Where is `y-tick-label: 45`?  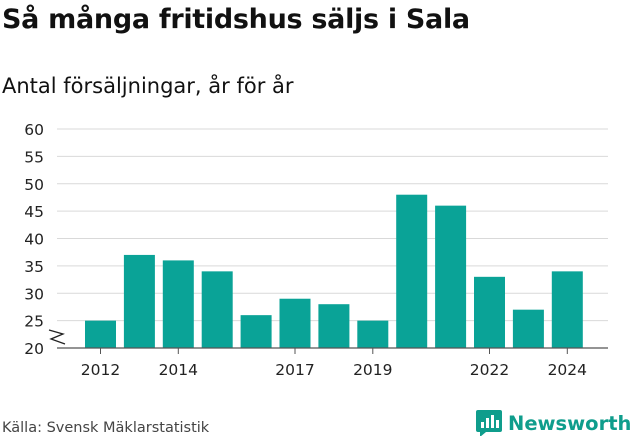 y-tick-label: 45 is located at coordinates (34, 212).